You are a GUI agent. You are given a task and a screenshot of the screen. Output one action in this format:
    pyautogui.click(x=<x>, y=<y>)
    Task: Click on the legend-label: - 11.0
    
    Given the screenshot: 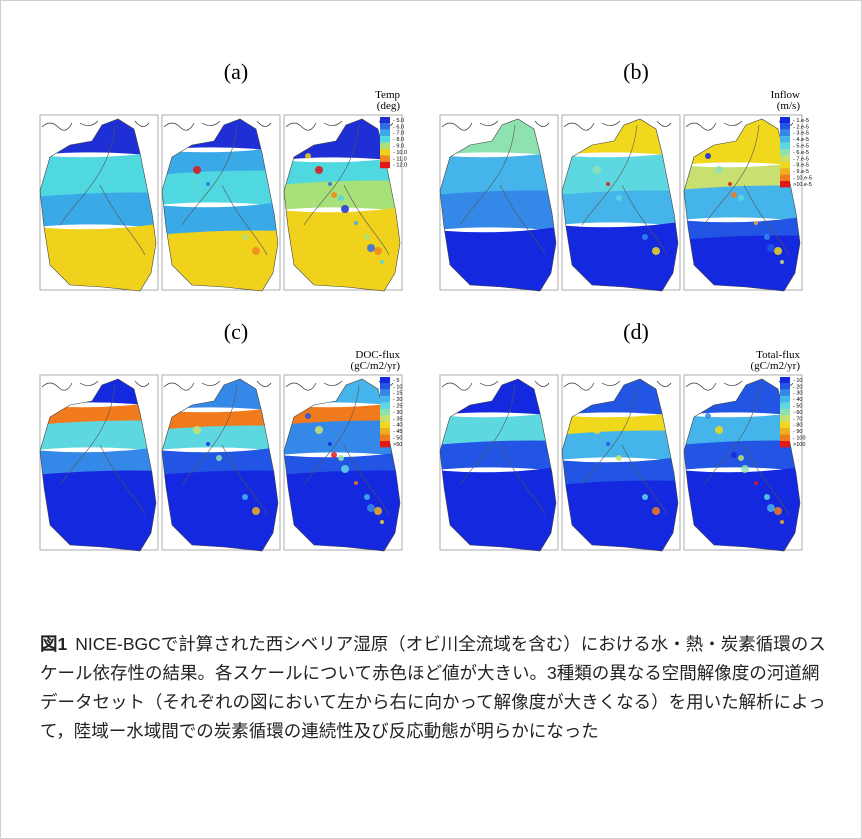 What is the action you would take?
    pyautogui.click(x=400, y=159)
    